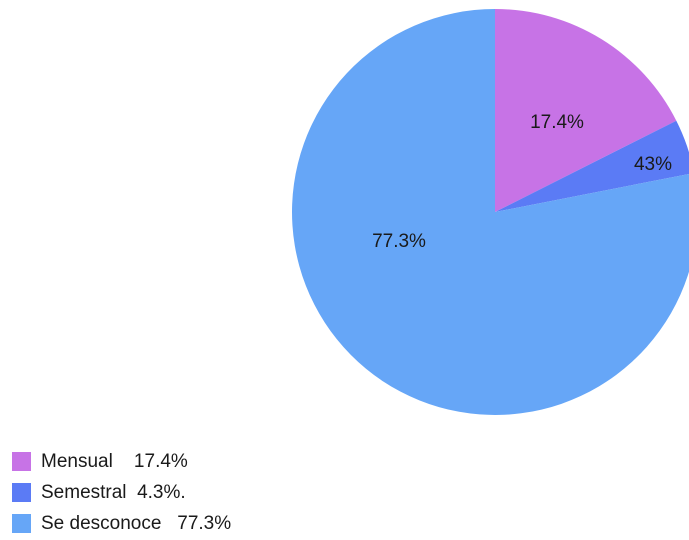 The width and height of the screenshot is (689, 540). I want to click on legend-item-mensual: Mensual 17.4%, so click(121, 461).